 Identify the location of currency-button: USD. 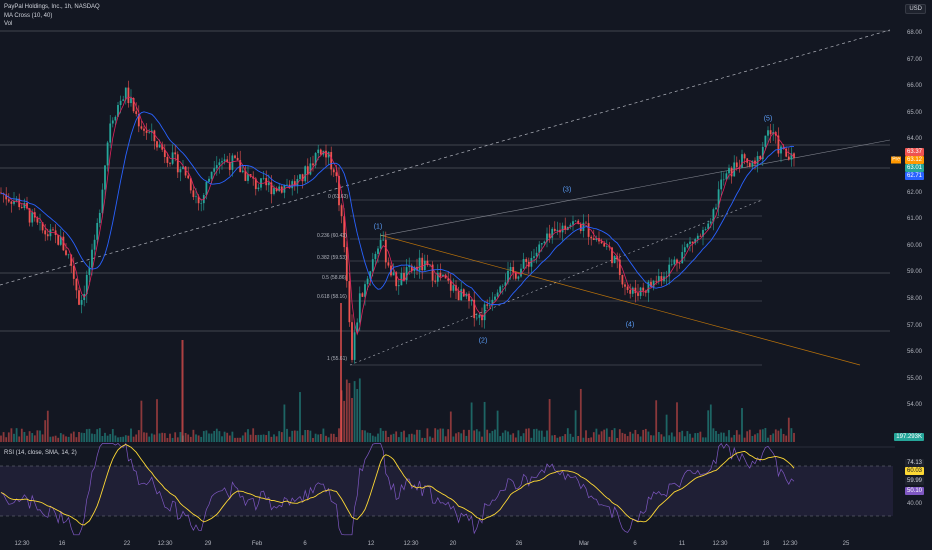
(915, 9).